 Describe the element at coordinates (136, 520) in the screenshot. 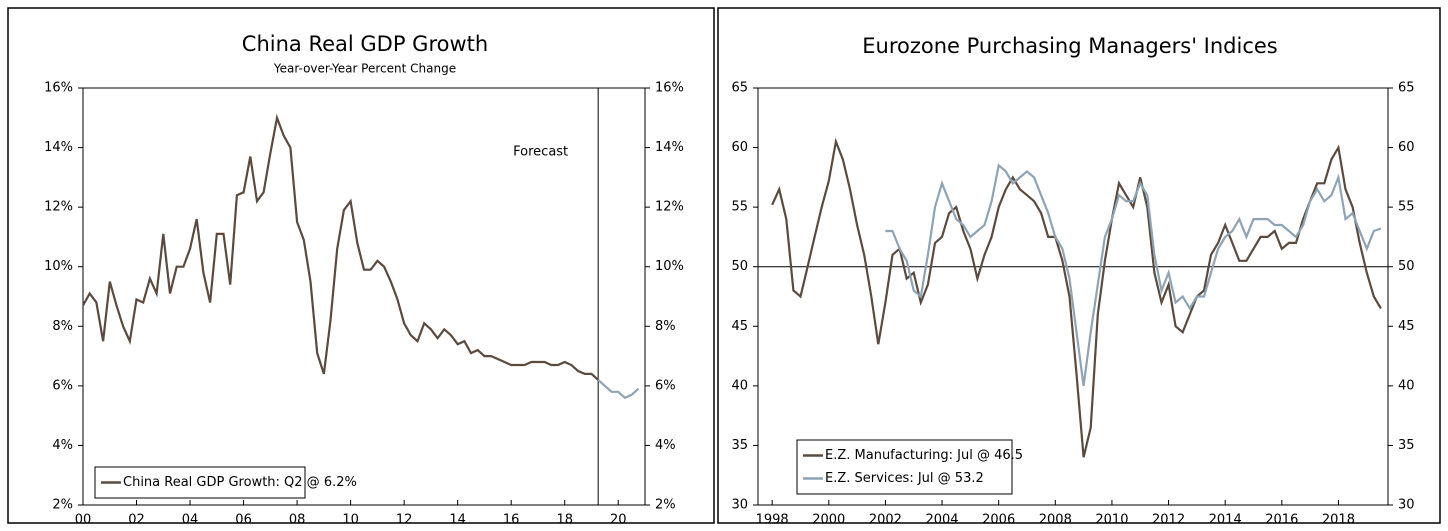

I see `x-tick-label: 02` at that location.